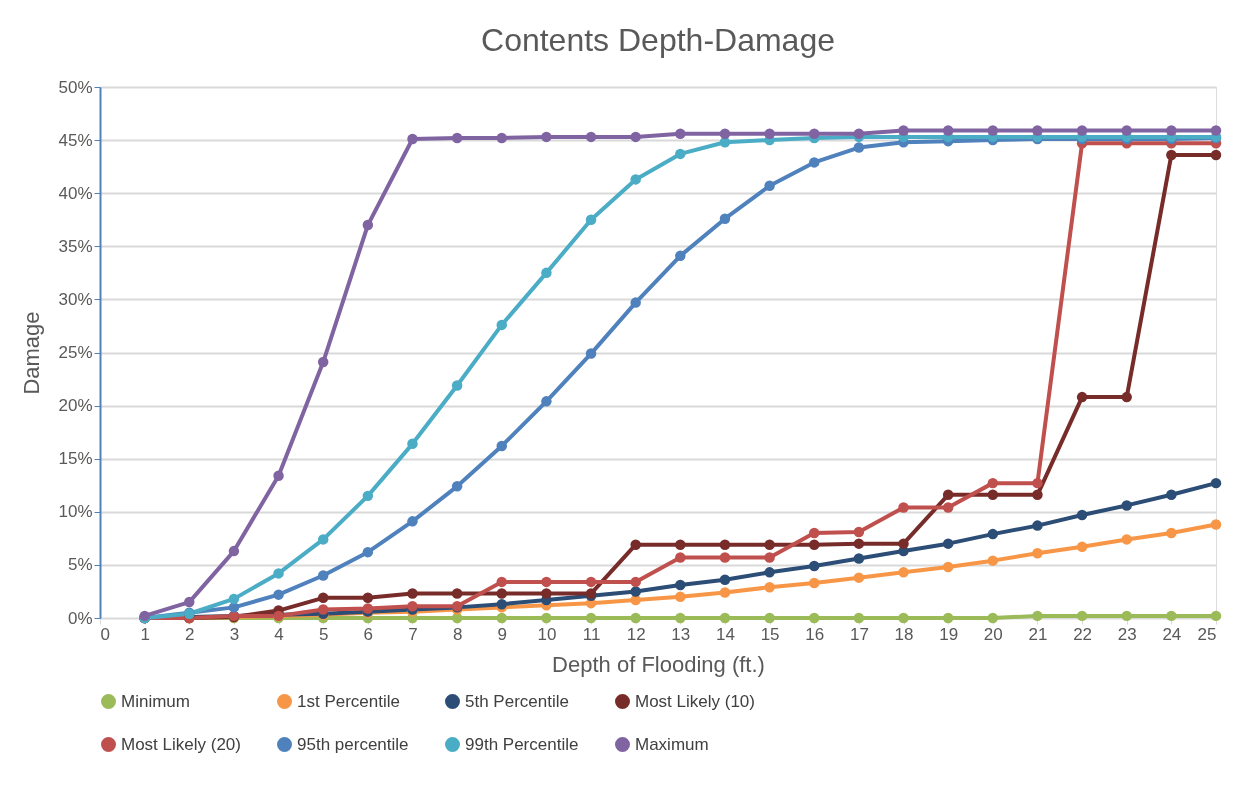 The image size is (1252, 788). I want to click on x-tick-label: 19, so click(949, 634).